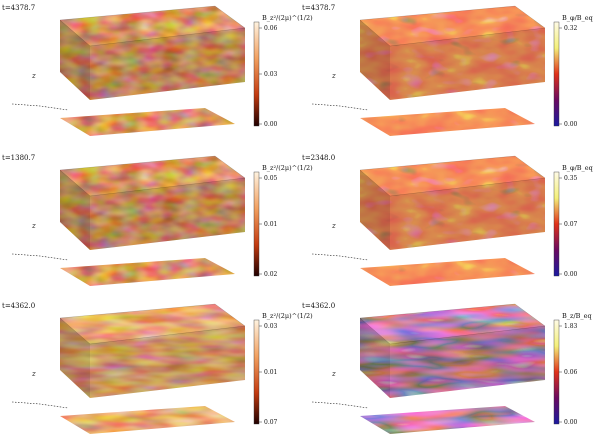 This screenshot has width=600, height=448. I want to click on colorbar-tick-label: 0.02, so click(271, 274).